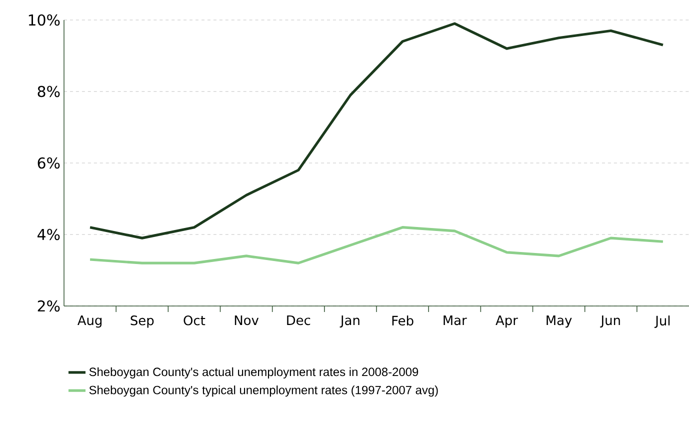 The image size is (689, 435). I want to click on x-tick-label: Jul, so click(662, 322).